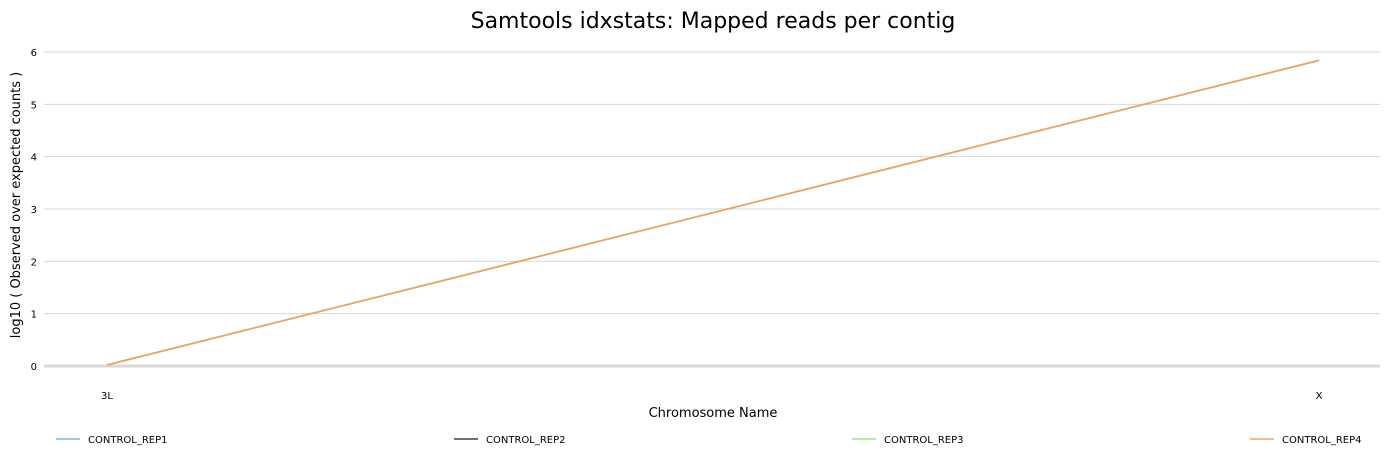 The height and width of the screenshot is (460, 1389). Describe the element at coordinates (712, 396) in the screenshot. I see `x-axis-ticks: 3L X` at that location.